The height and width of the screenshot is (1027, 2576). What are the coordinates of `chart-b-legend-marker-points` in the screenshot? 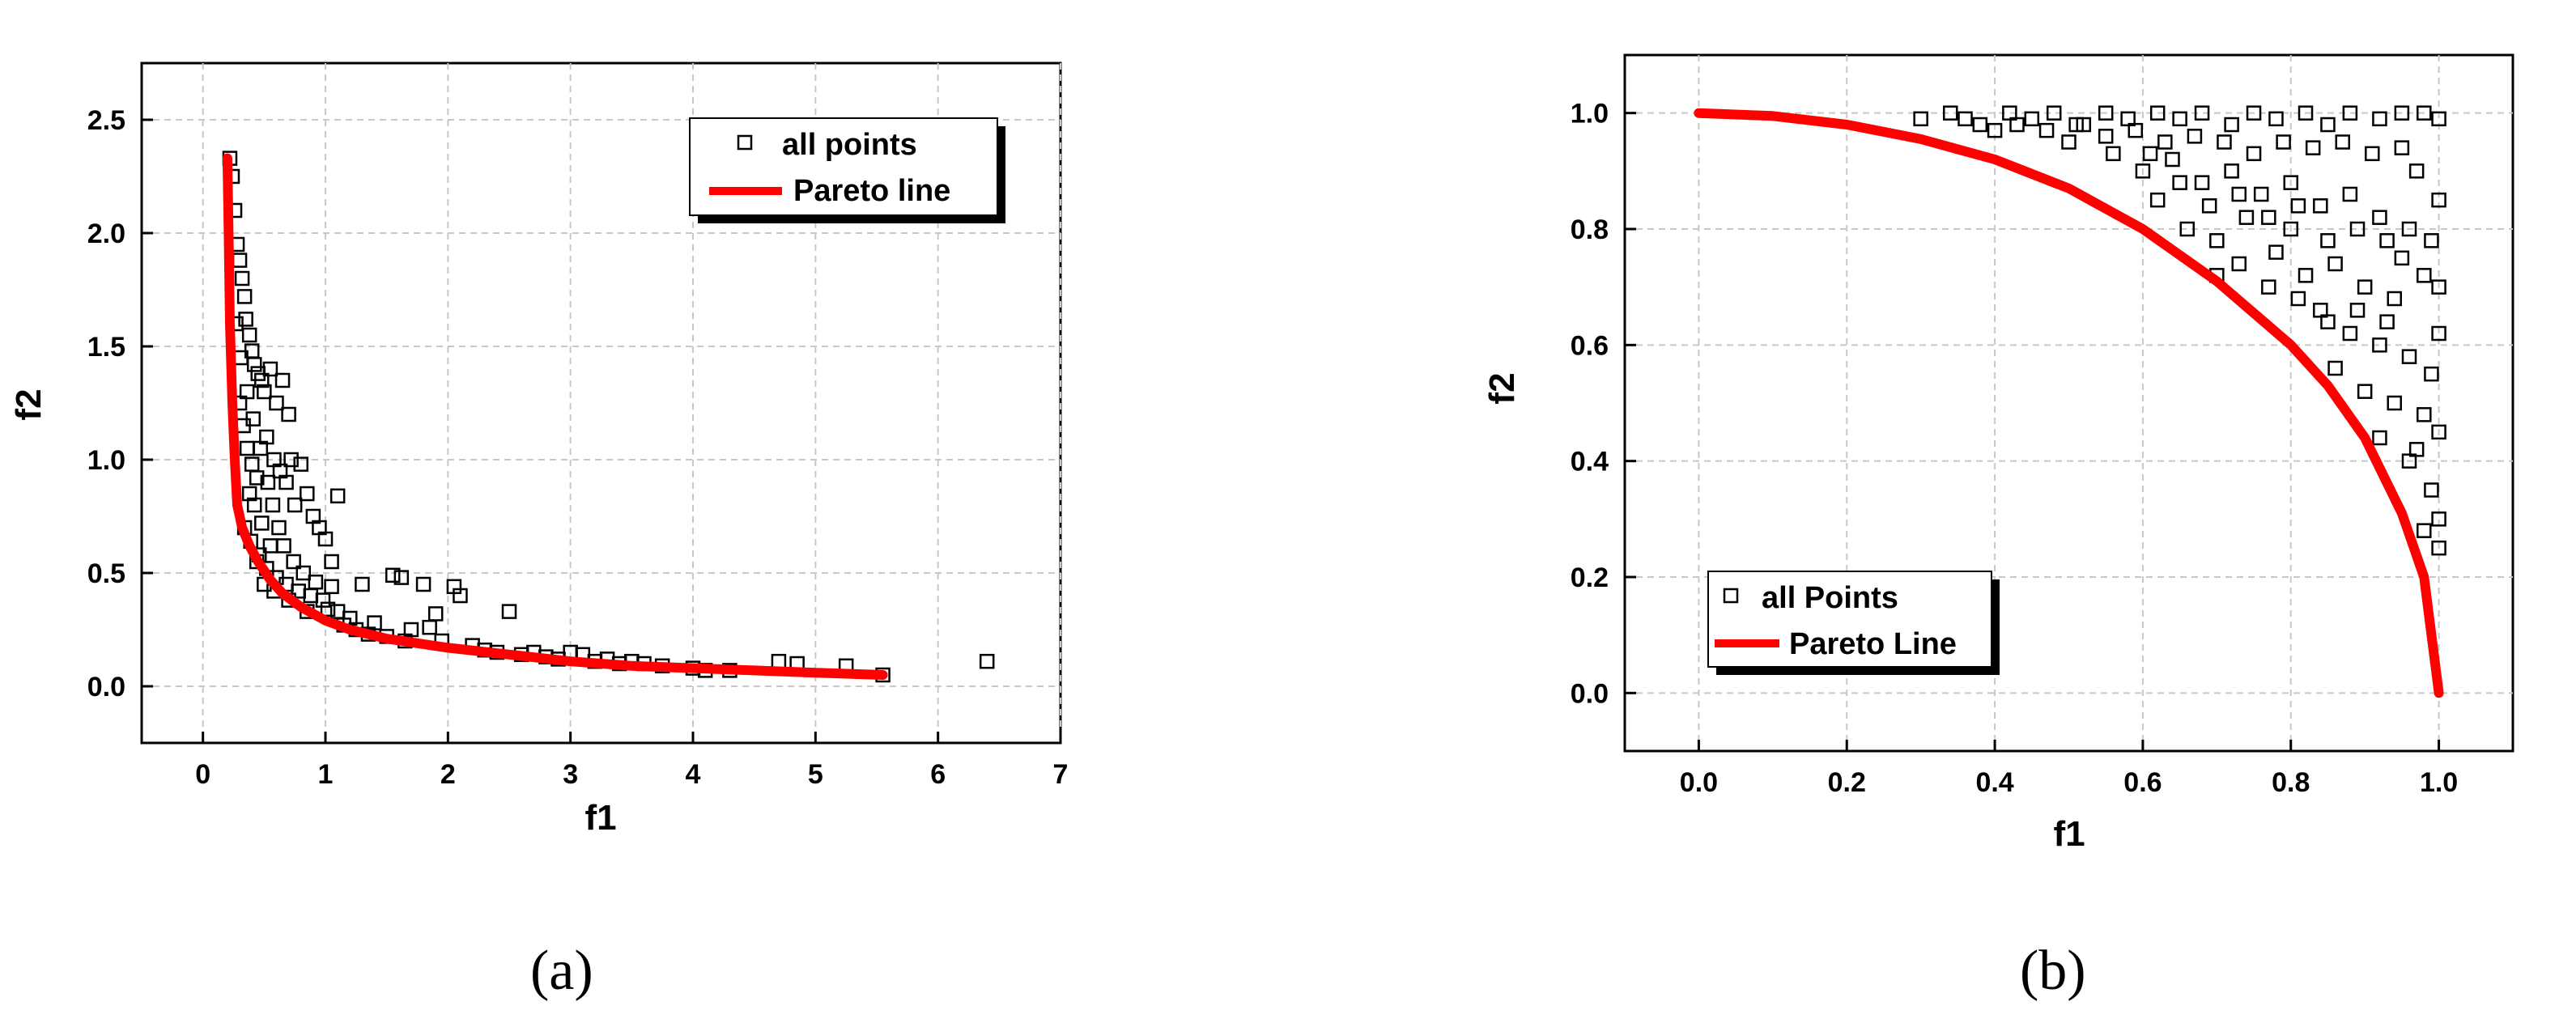 It's located at (1731, 596).